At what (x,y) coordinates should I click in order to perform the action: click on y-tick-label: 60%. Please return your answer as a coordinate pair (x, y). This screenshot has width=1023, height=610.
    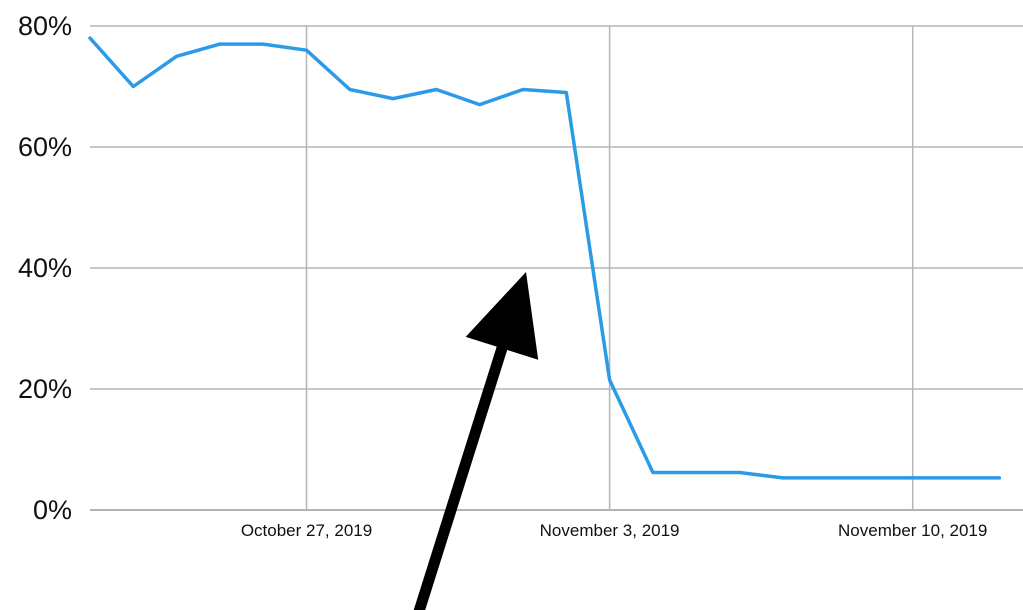
    Looking at the image, I should click on (45, 147).